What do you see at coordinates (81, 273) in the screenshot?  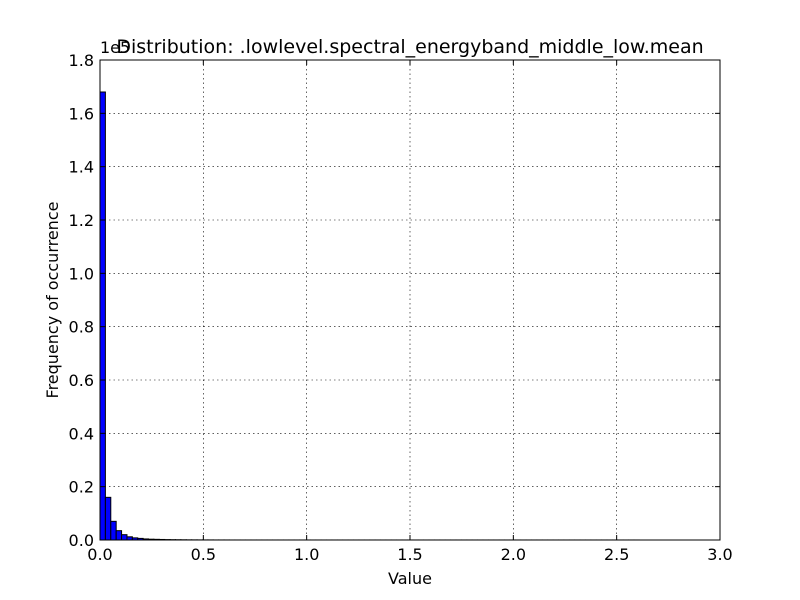 I see `y-tick-label: 1.0` at bounding box center [81, 273].